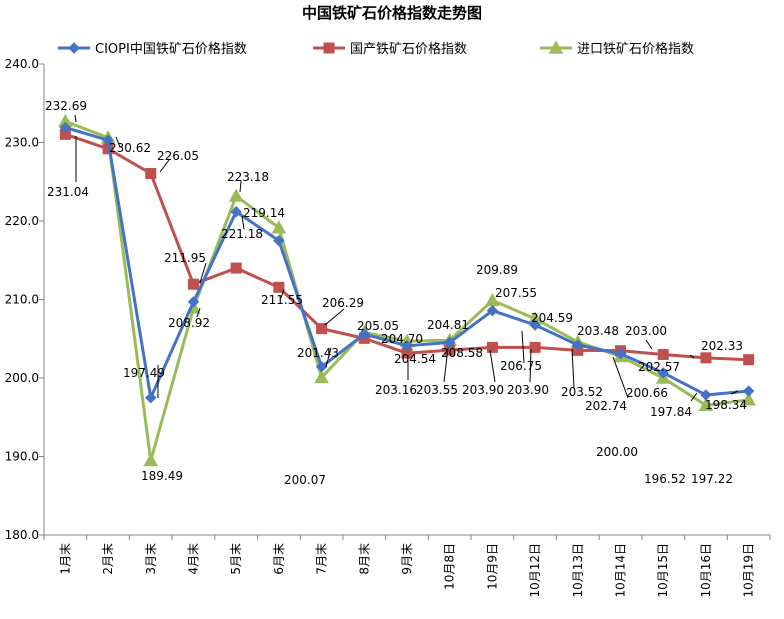 This screenshot has width=784, height=619. I want to click on y-tick-label: 190.0, so click(22, 457).